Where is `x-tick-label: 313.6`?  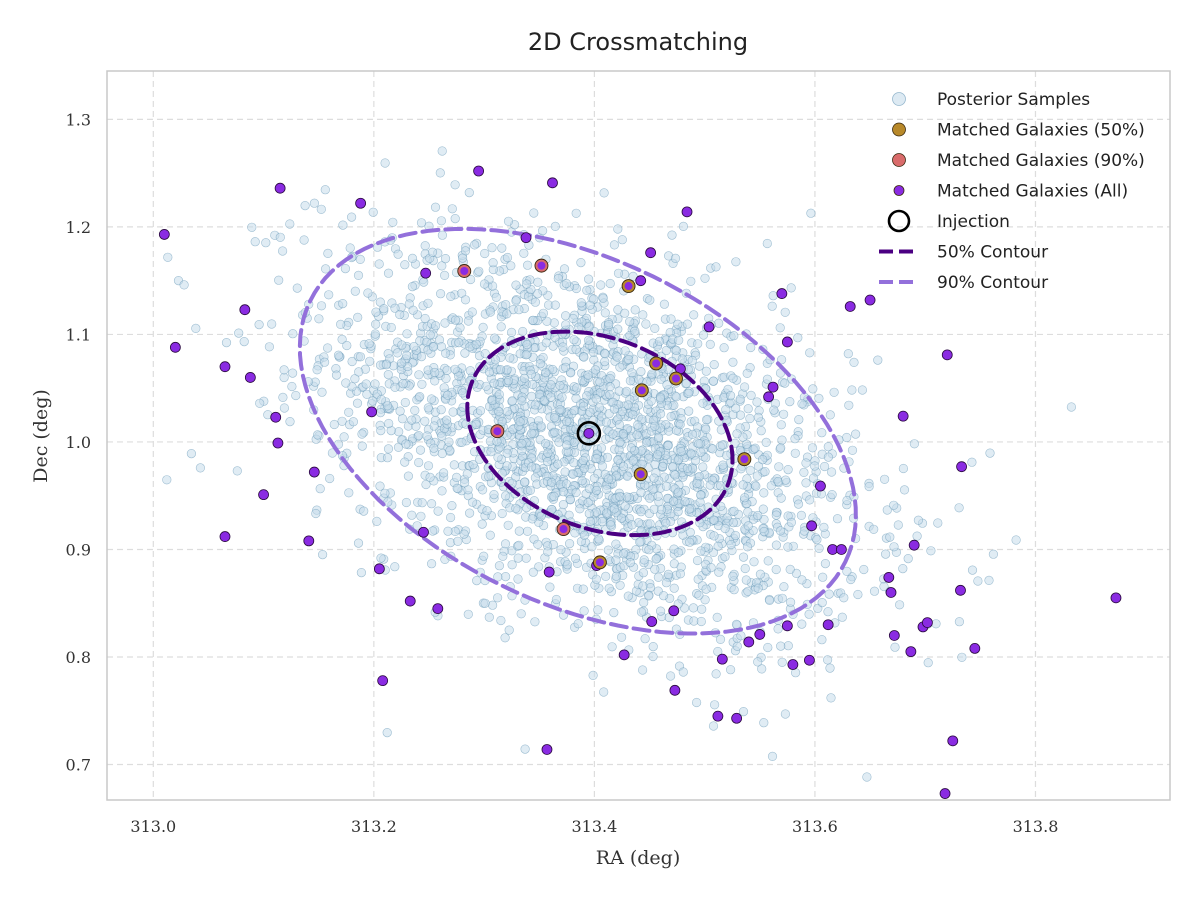 x-tick-label: 313.6 is located at coordinates (815, 826).